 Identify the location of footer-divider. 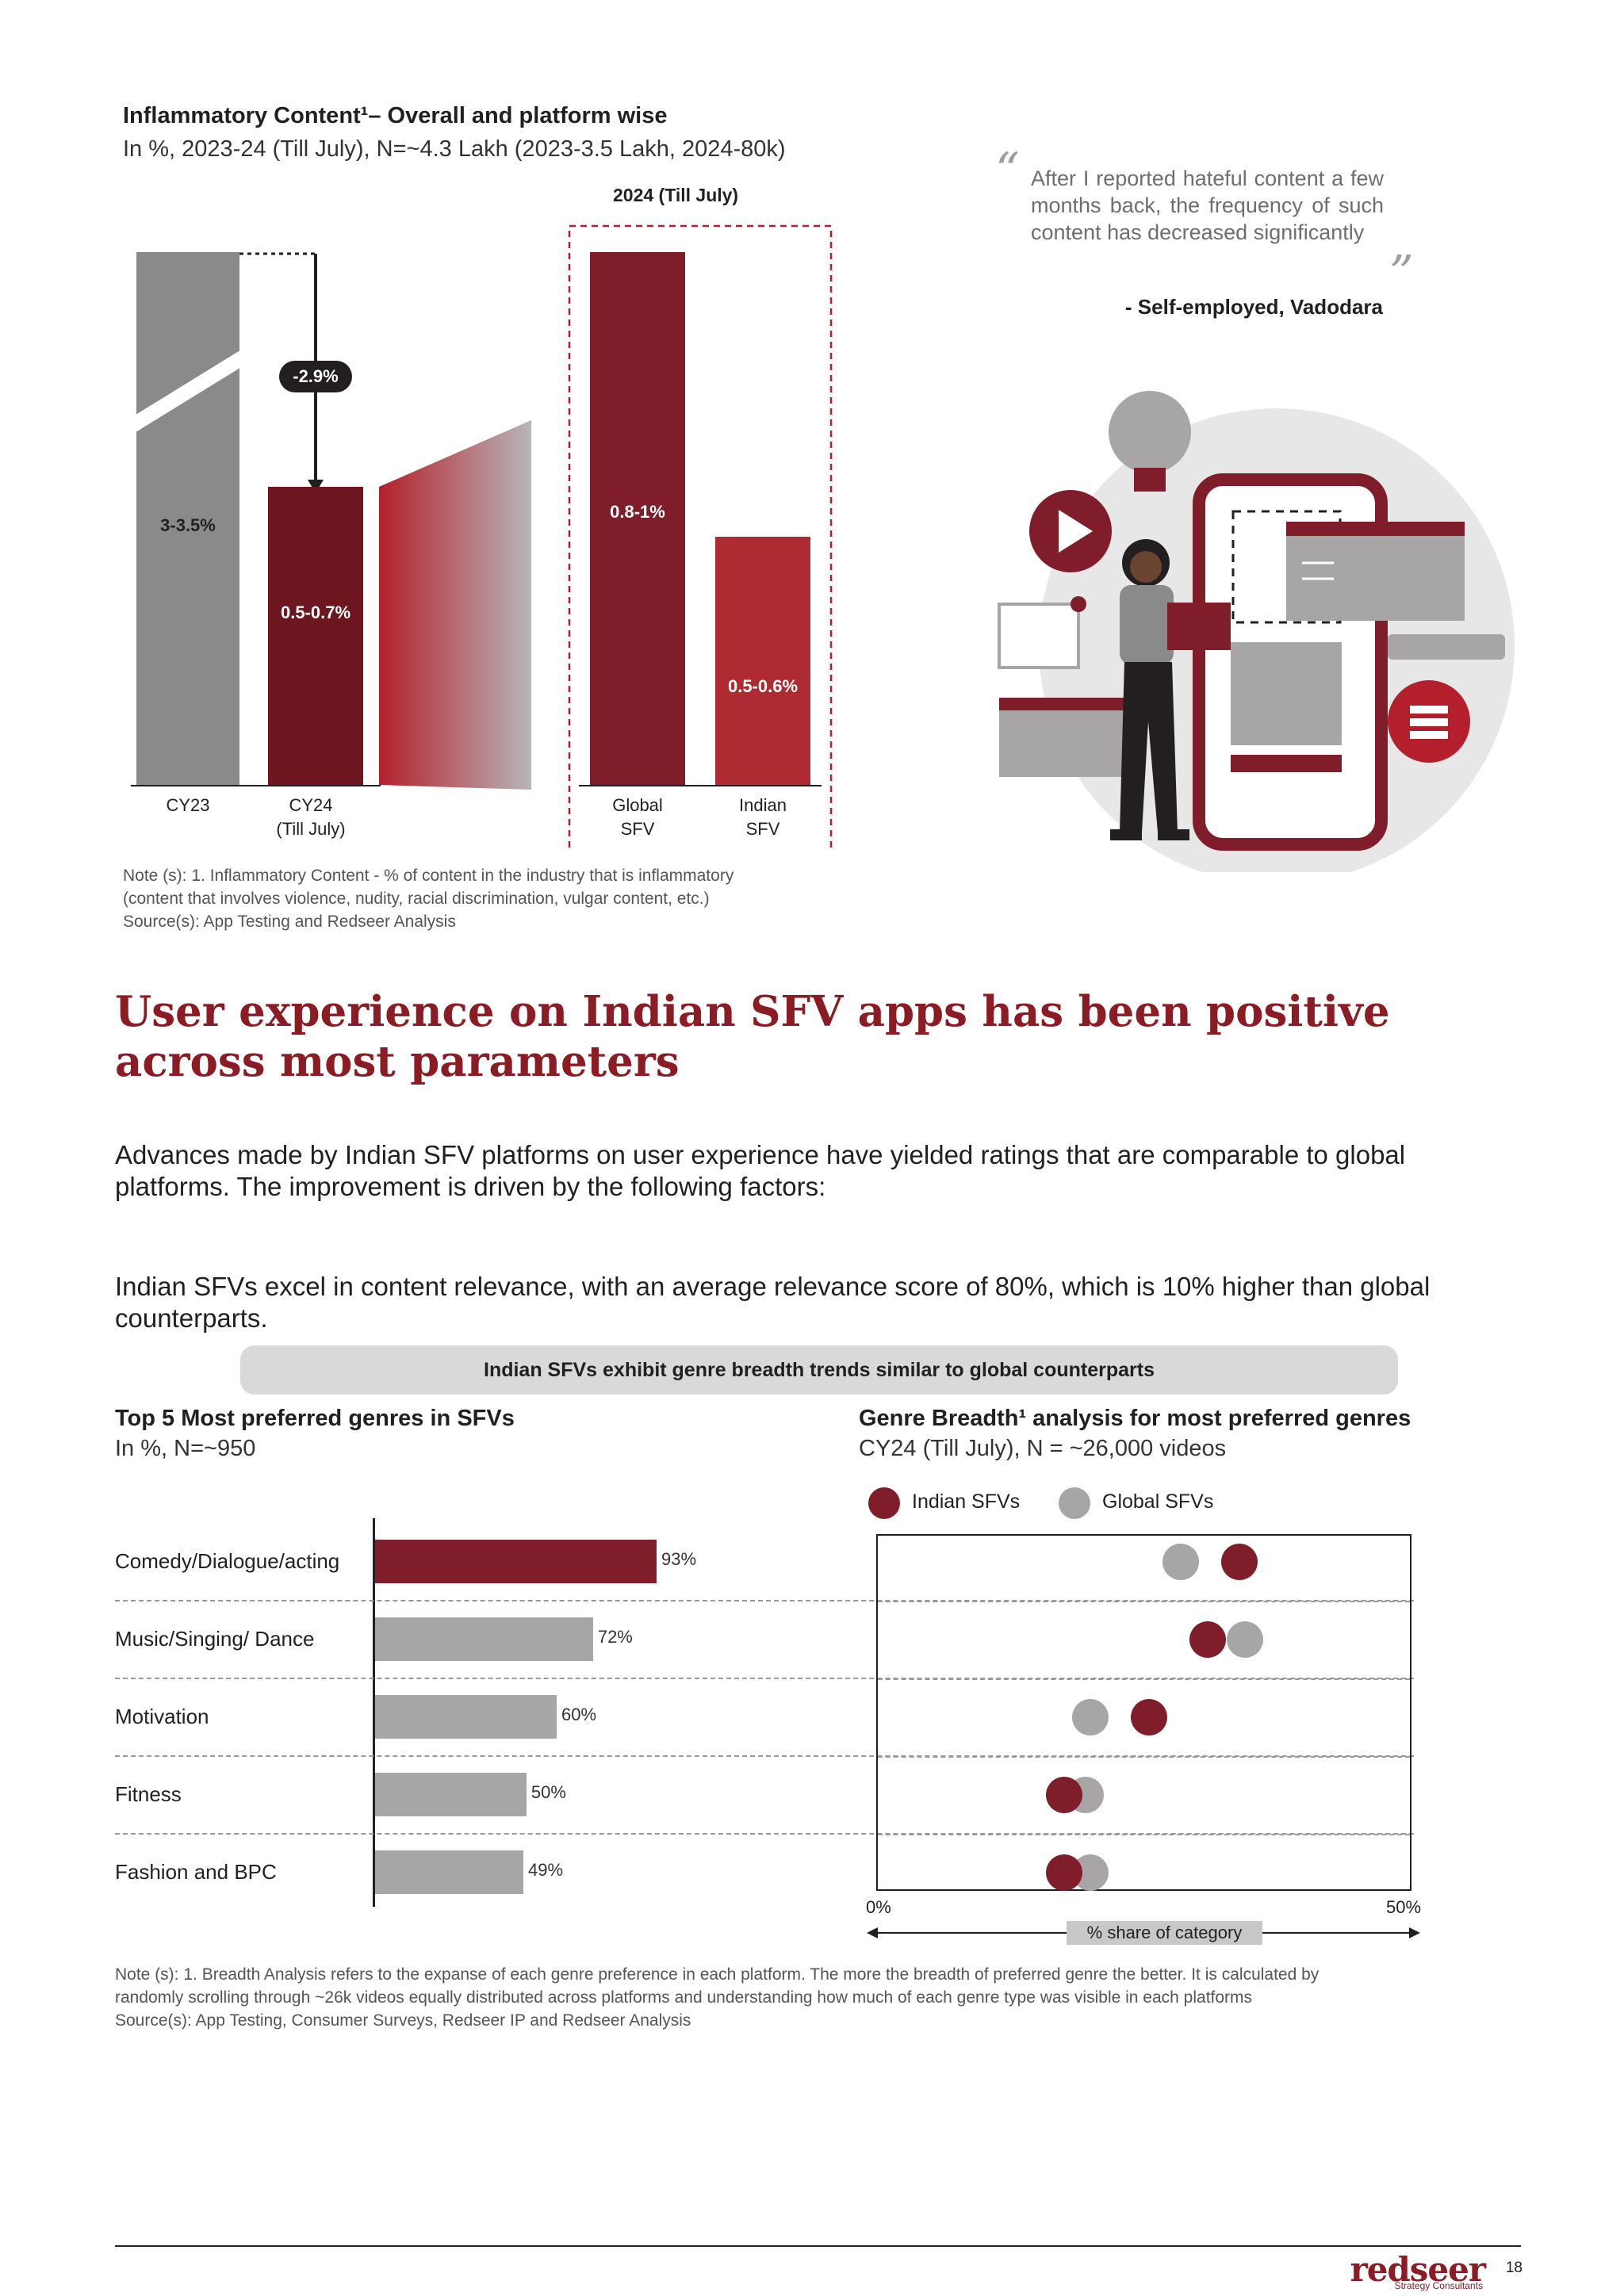
(818, 2246).